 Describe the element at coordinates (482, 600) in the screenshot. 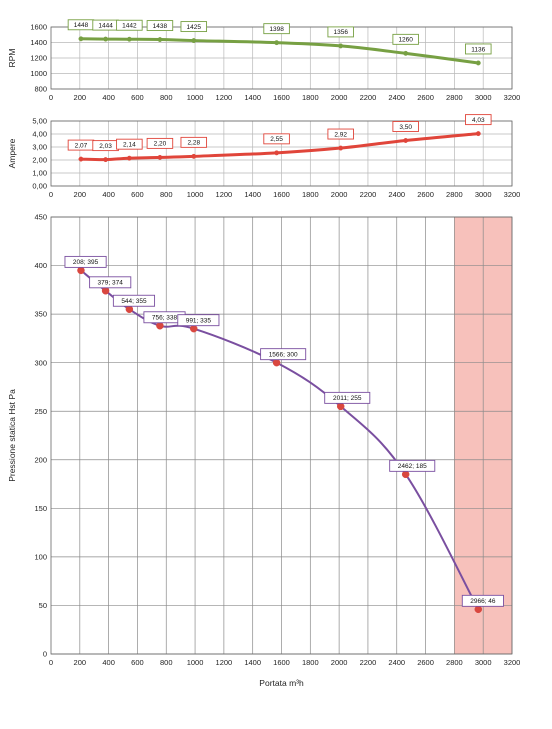

I see `data-label: 2966; 46` at that location.